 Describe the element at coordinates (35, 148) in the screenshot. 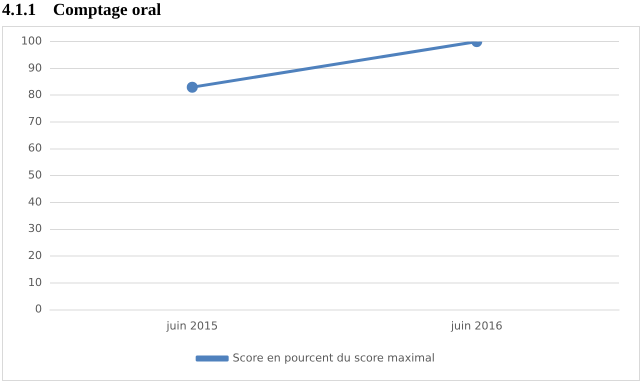

I see `y-tick-label: 60` at that location.